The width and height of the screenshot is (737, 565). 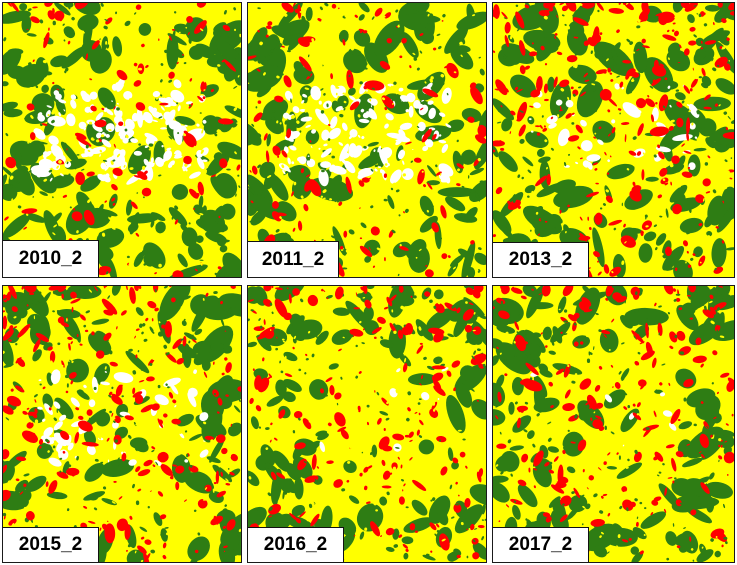 What do you see at coordinates (541, 259) in the screenshot?
I see `year-label: 2013_2` at bounding box center [541, 259].